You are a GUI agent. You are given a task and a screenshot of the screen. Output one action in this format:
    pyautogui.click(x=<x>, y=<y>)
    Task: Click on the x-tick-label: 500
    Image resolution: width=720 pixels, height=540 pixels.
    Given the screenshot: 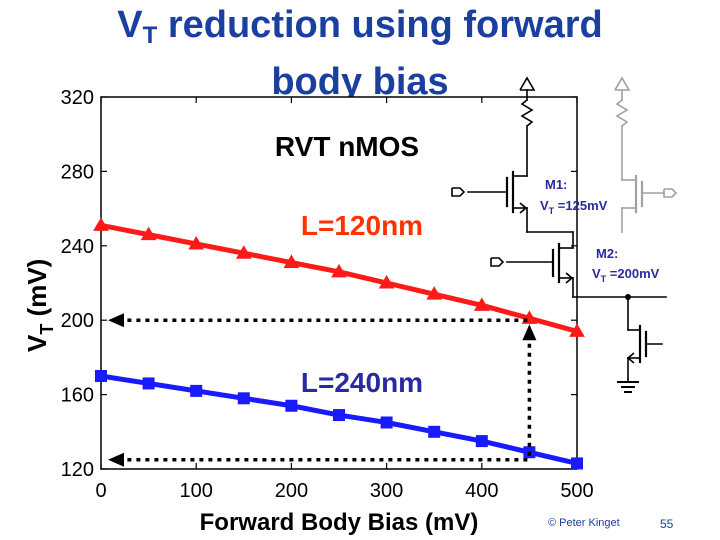 What is the action you would take?
    pyautogui.click(x=576, y=491)
    